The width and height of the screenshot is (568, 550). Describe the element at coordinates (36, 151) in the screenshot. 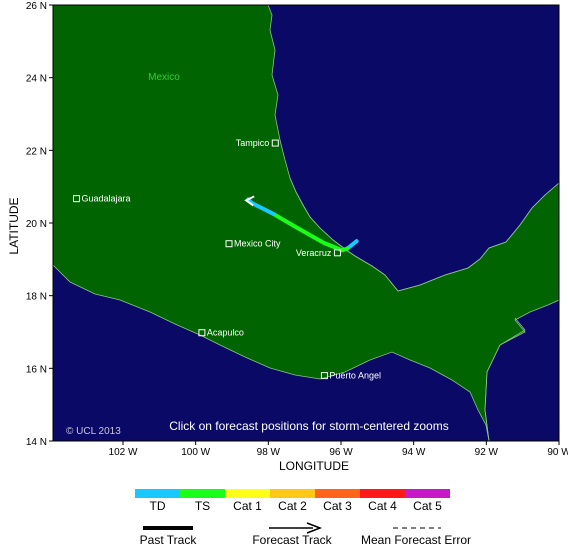

I see `y-tick-label: 22 N` at that location.